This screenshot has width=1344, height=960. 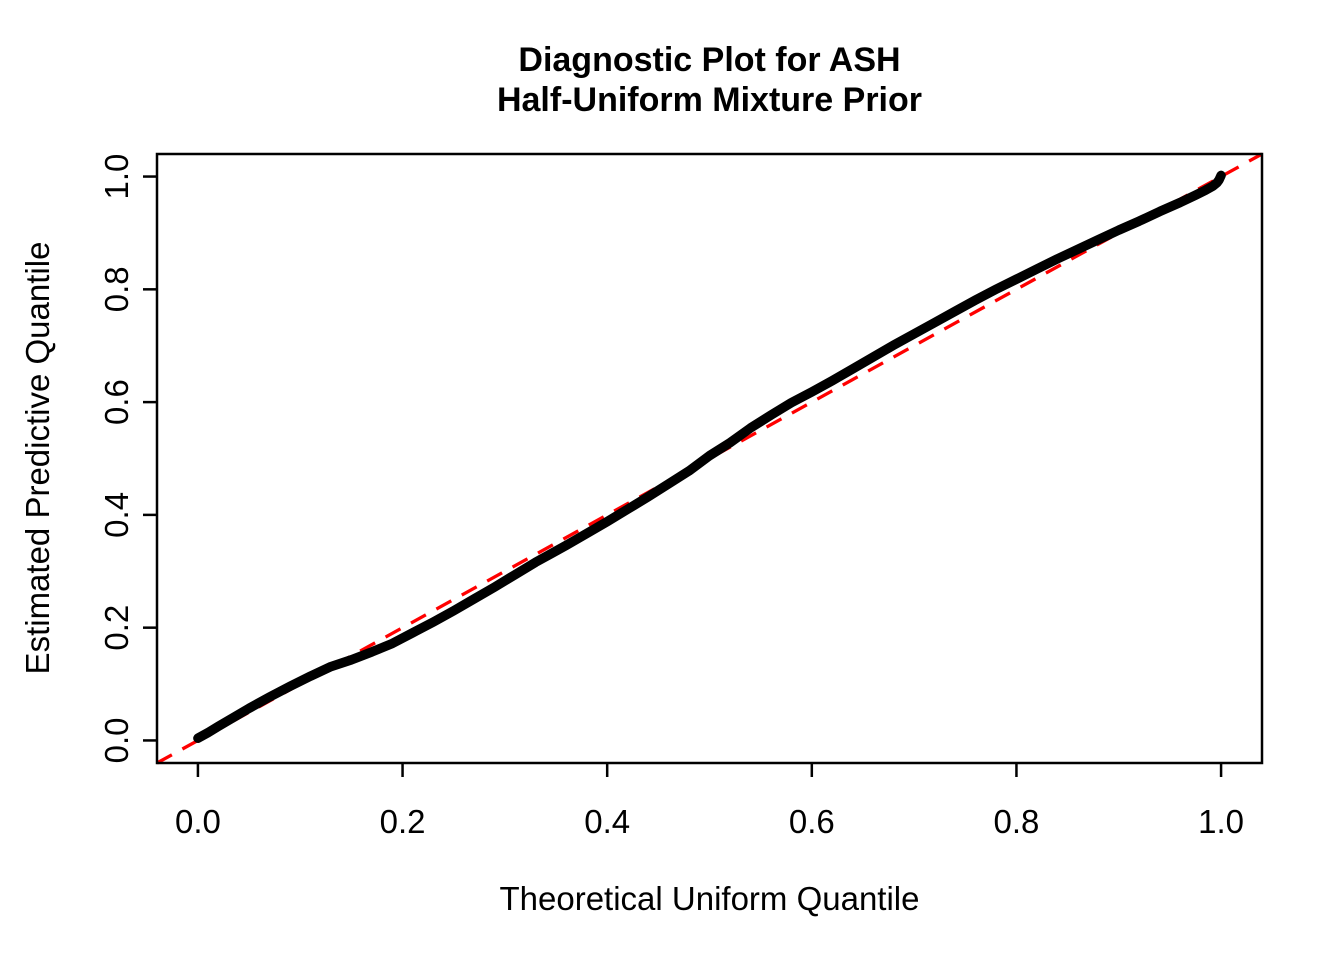 What do you see at coordinates (198, 821) in the screenshot?
I see `x-axis-tick-label: 0.0` at bounding box center [198, 821].